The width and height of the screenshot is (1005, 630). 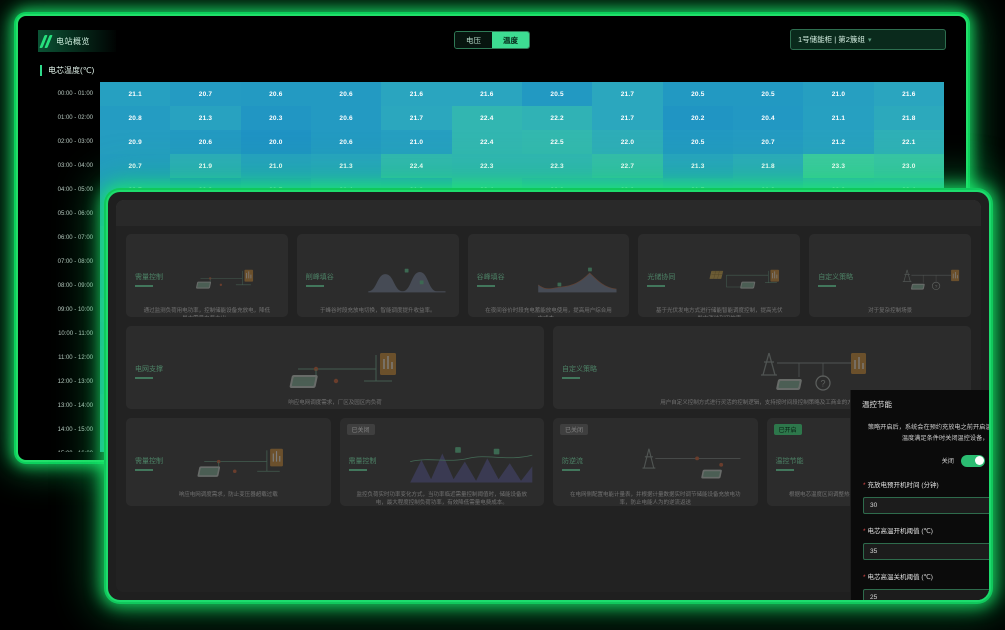 What do you see at coordinates (744, 279) in the screenshot?
I see `pv-storage-flow-icon` at bounding box center [744, 279].